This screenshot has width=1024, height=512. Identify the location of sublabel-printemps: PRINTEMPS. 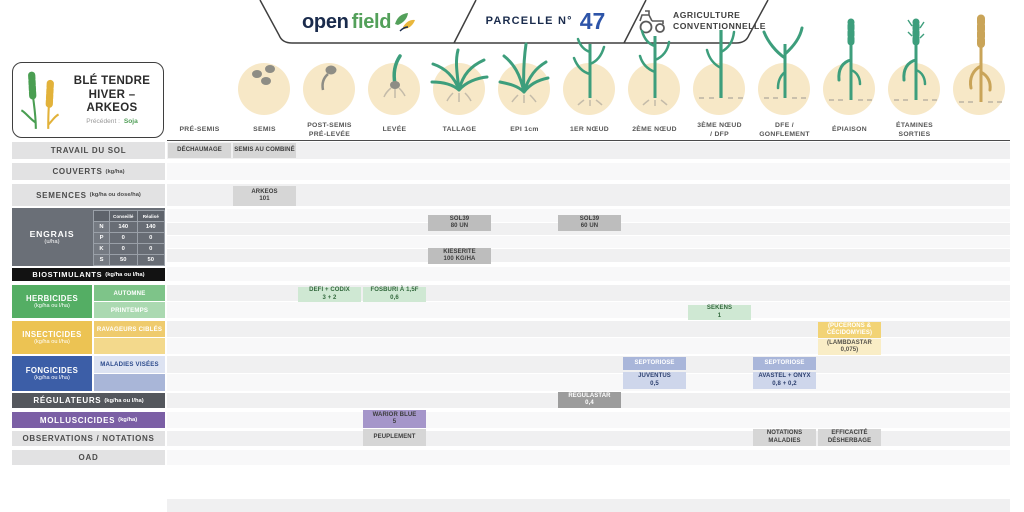
(129, 310).